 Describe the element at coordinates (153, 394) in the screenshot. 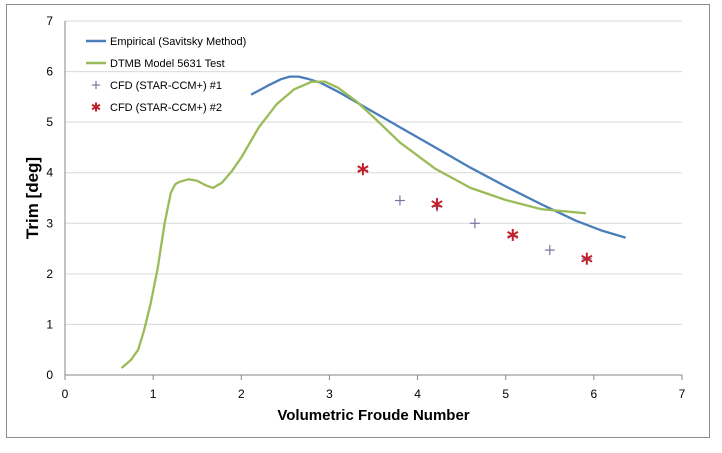

I see `x-tick-label: 1` at that location.